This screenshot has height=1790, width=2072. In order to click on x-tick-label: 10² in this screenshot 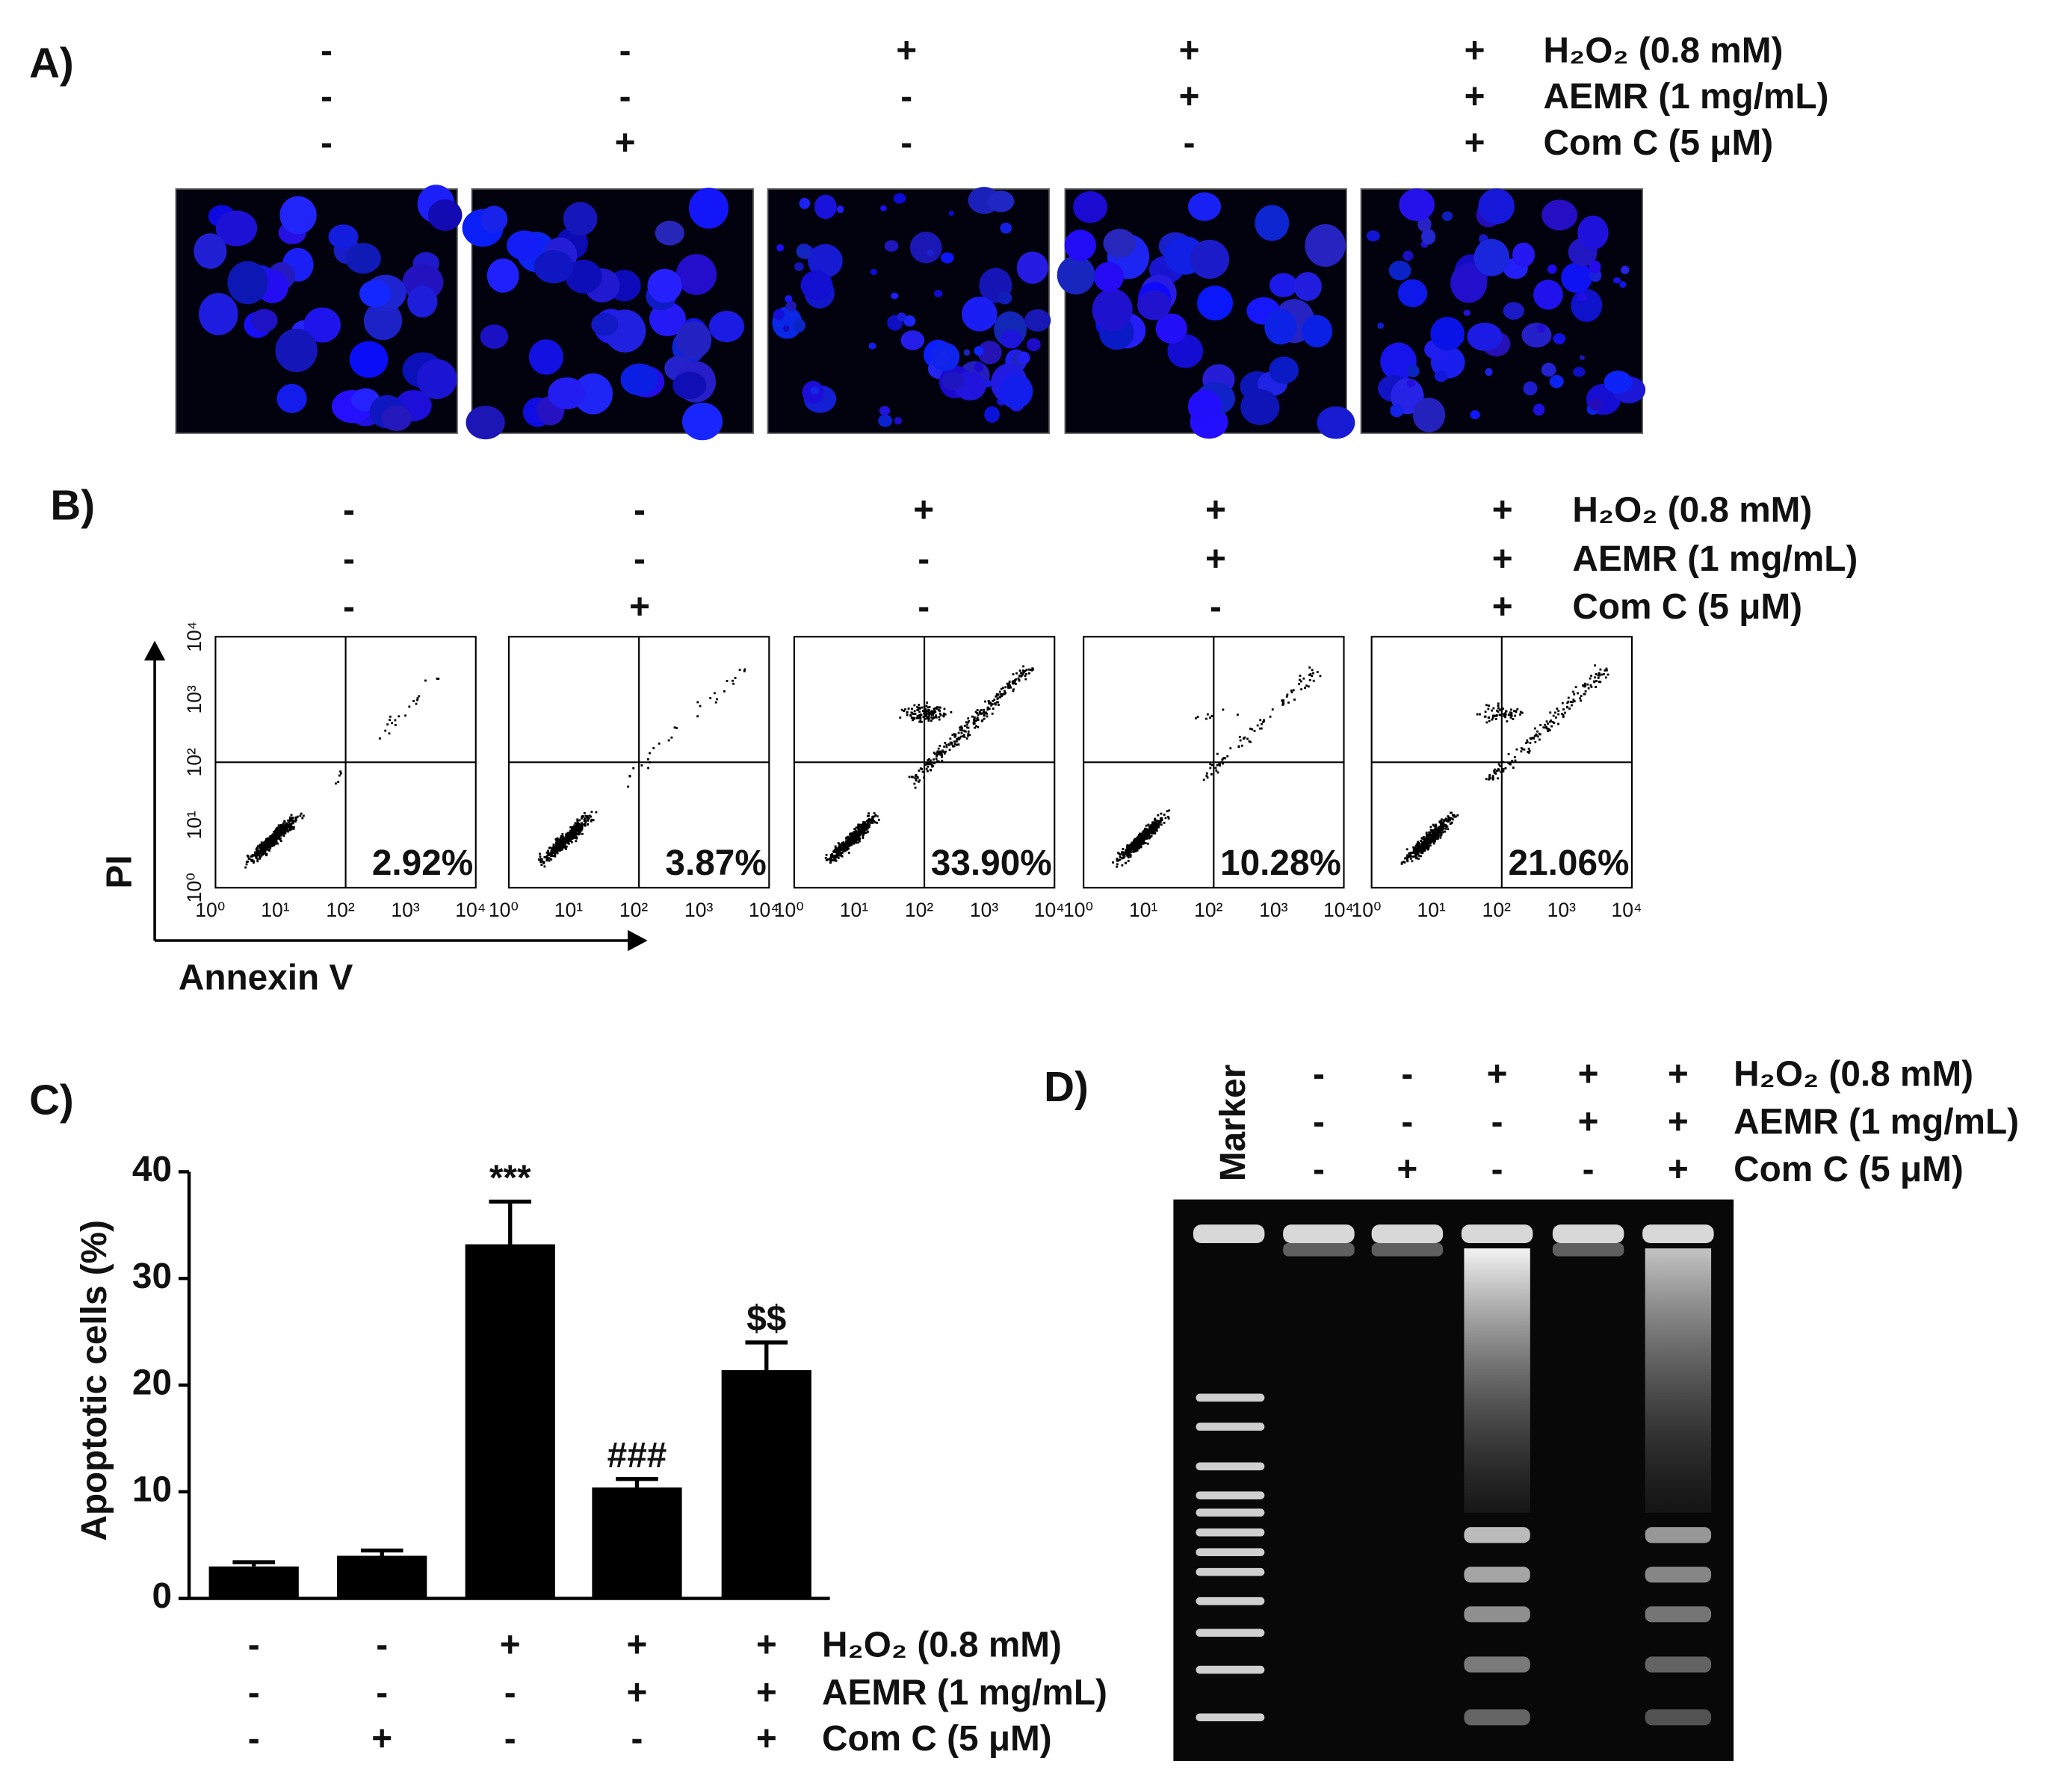, I will do `click(340, 910)`.